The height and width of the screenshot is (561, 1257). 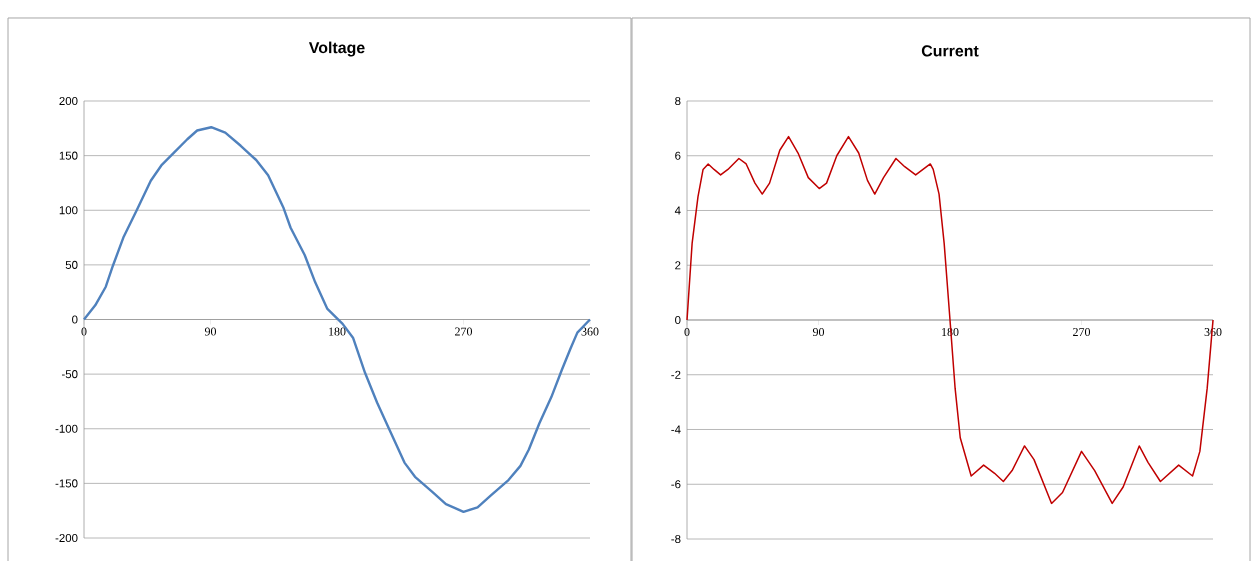 I want to click on y-tick-label: 150, so click(x=68, y=155).